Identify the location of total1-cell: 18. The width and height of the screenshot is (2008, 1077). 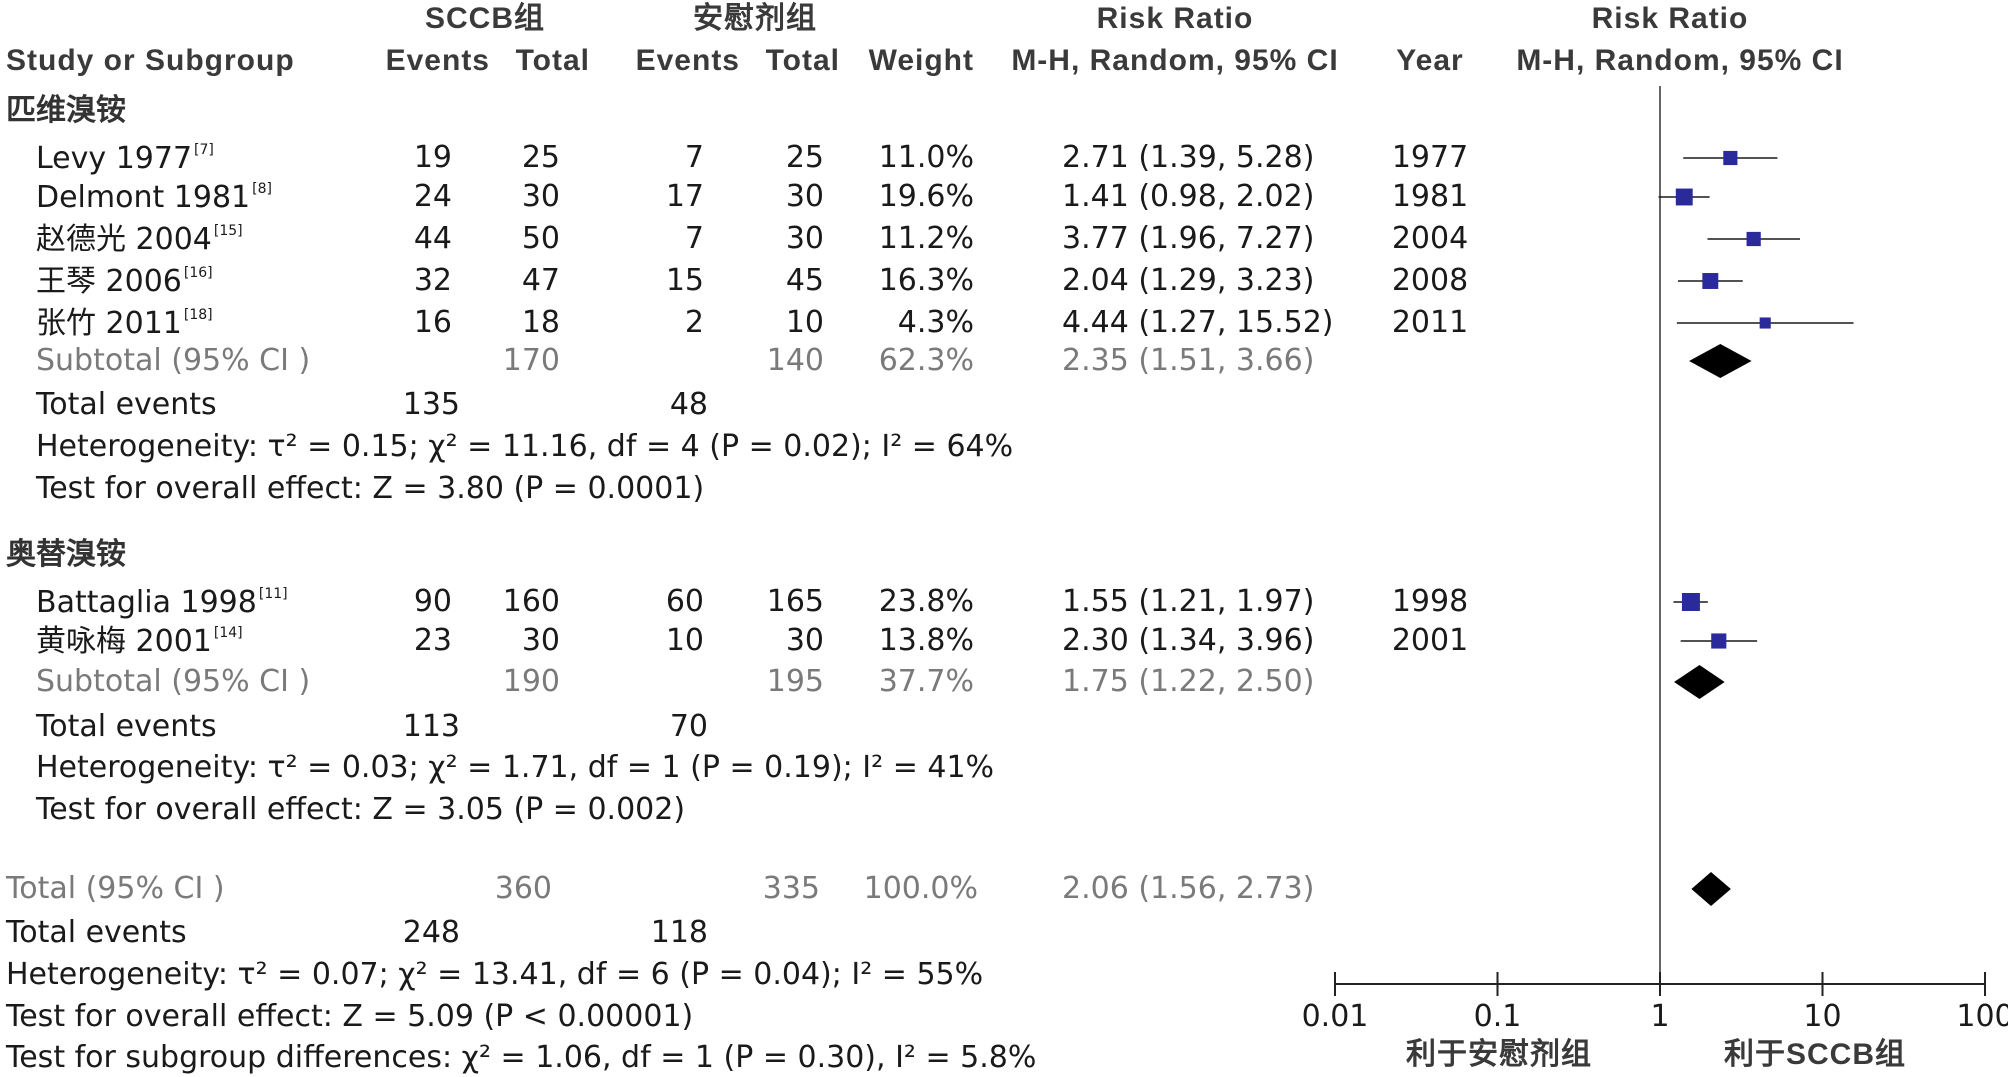
(540, 322).